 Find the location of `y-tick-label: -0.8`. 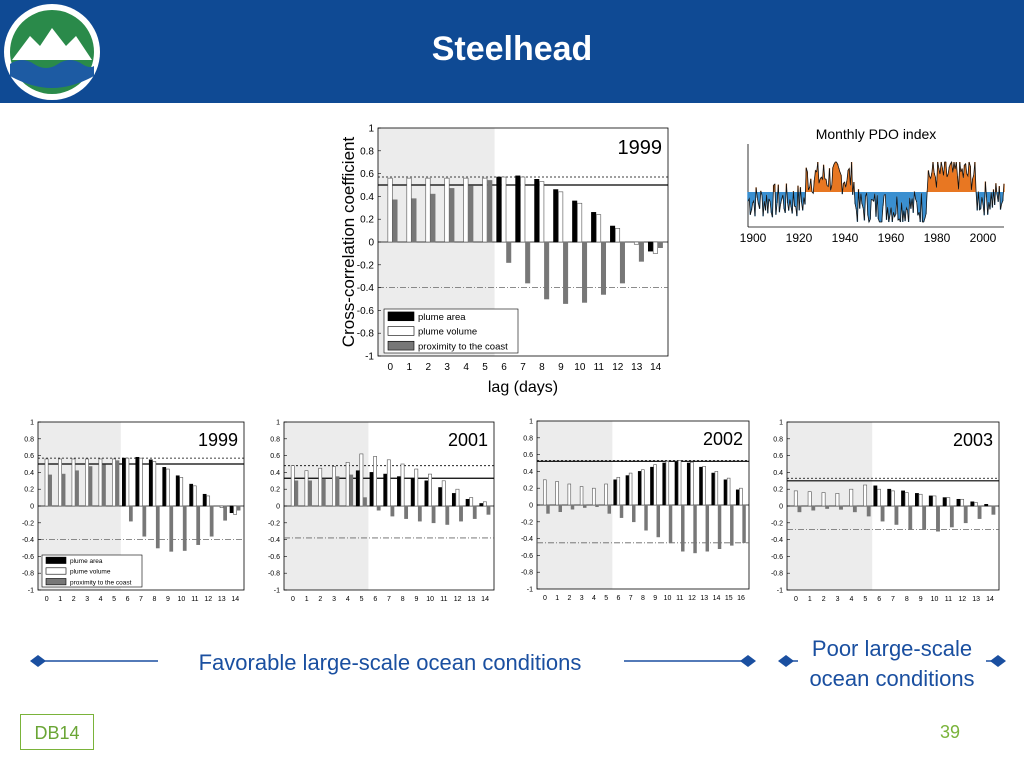

y-tick-label: -0.8 is located at coordinates (366, 334).